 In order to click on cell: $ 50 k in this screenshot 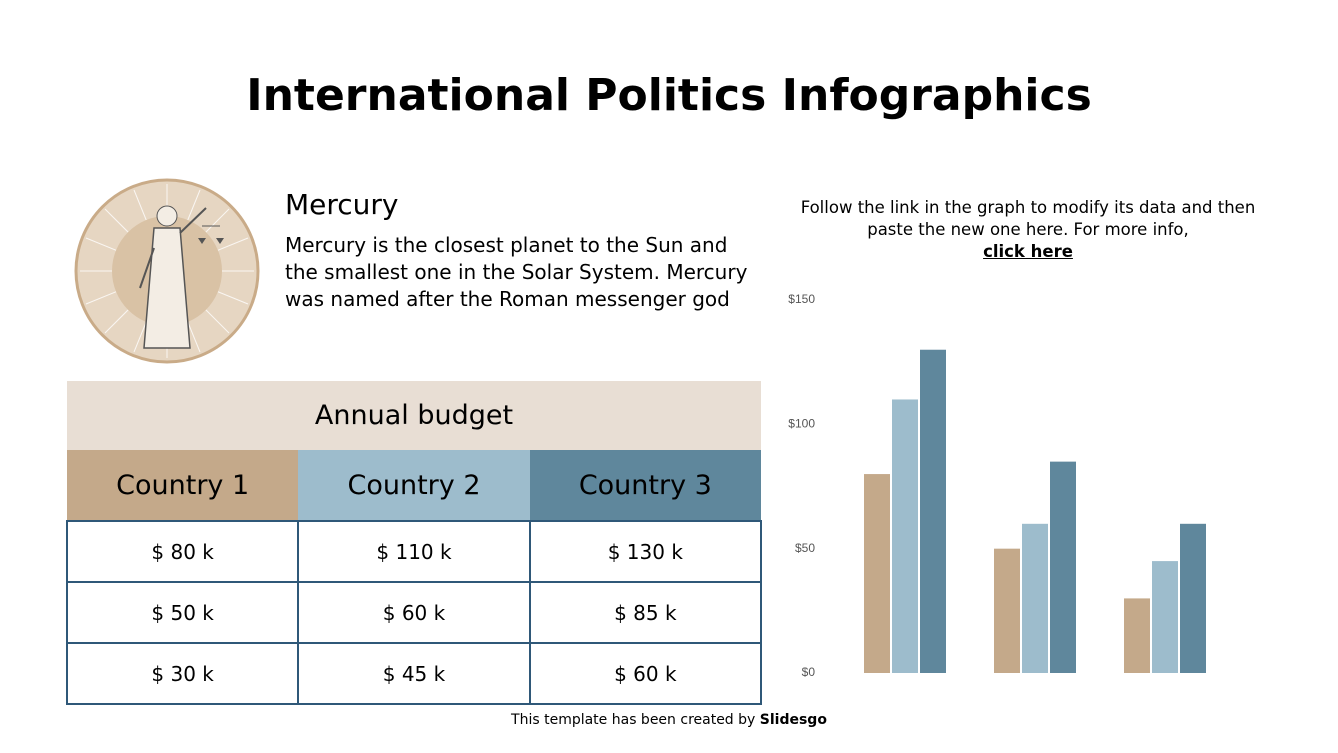, I will do `click(182, 612)`.